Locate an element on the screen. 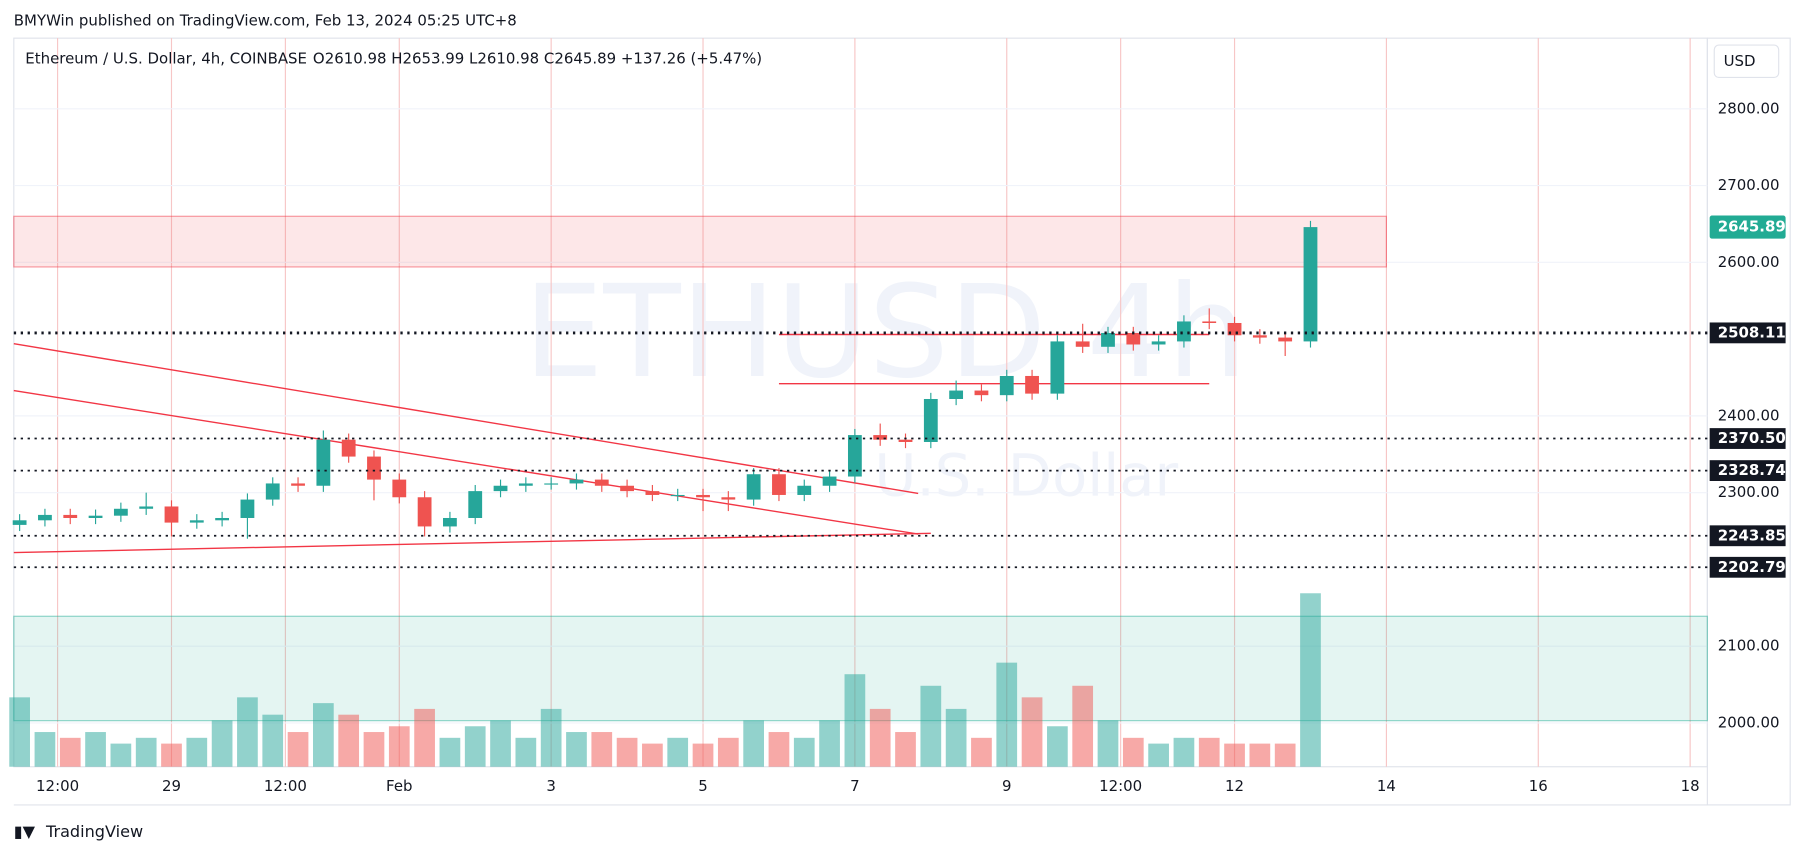 The width and height of the screenshot is (1804, 850). watermark-subtitle: U.S. Dollar is located at coordinates (1026, 475).